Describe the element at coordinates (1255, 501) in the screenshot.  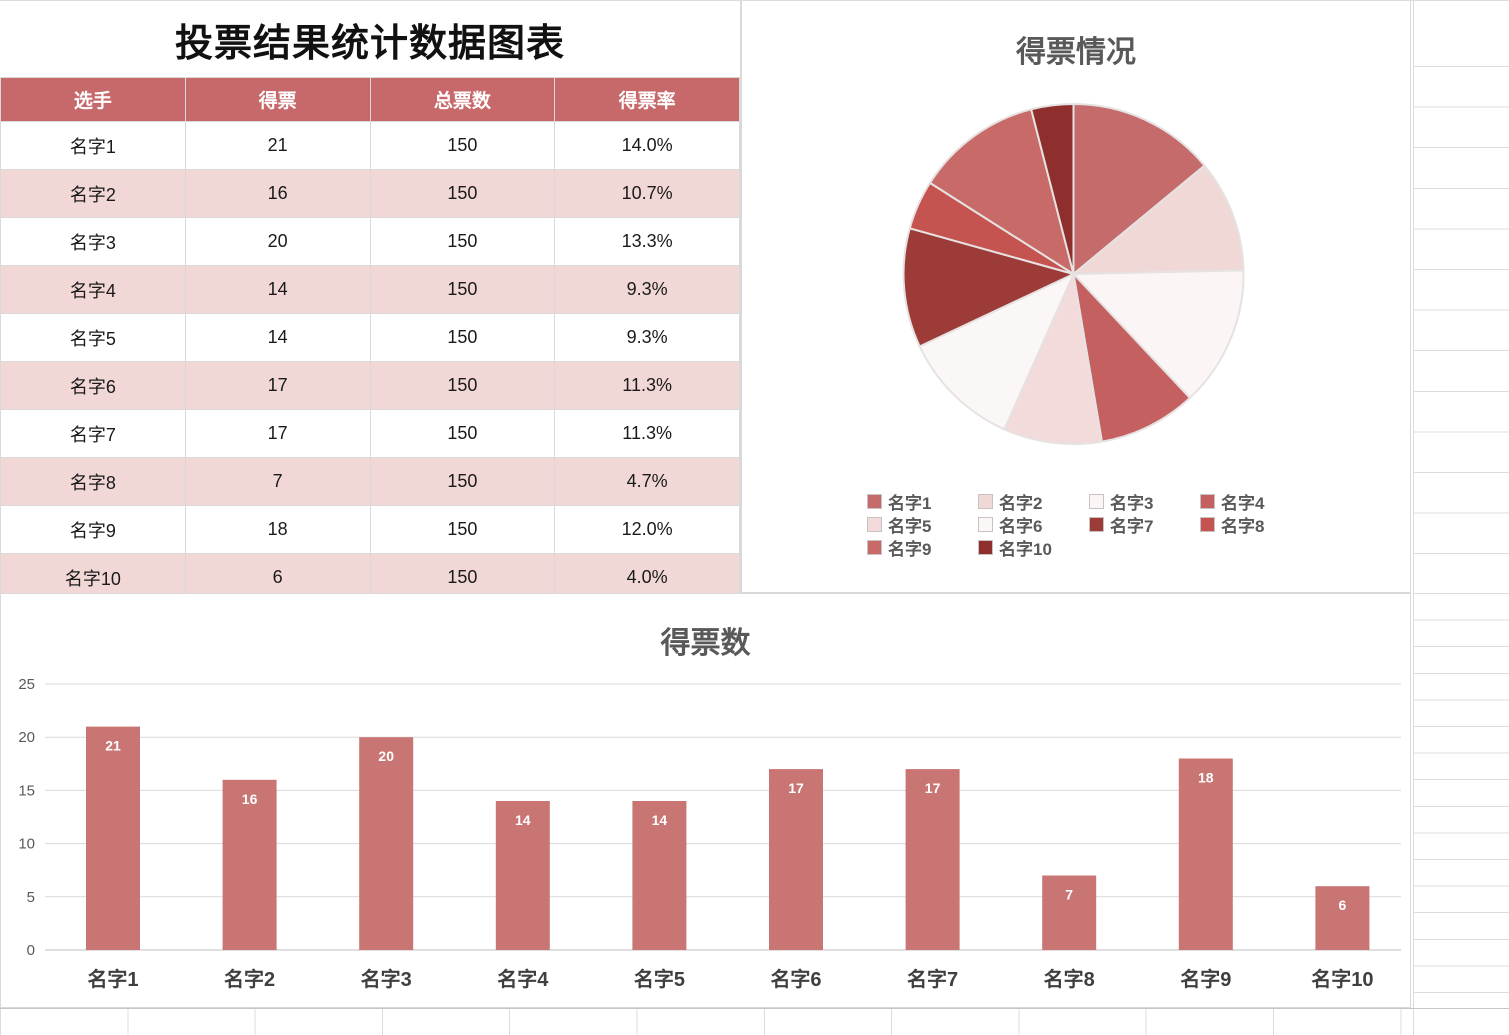
I see `legend-item-名字4: 名字4` at that location.